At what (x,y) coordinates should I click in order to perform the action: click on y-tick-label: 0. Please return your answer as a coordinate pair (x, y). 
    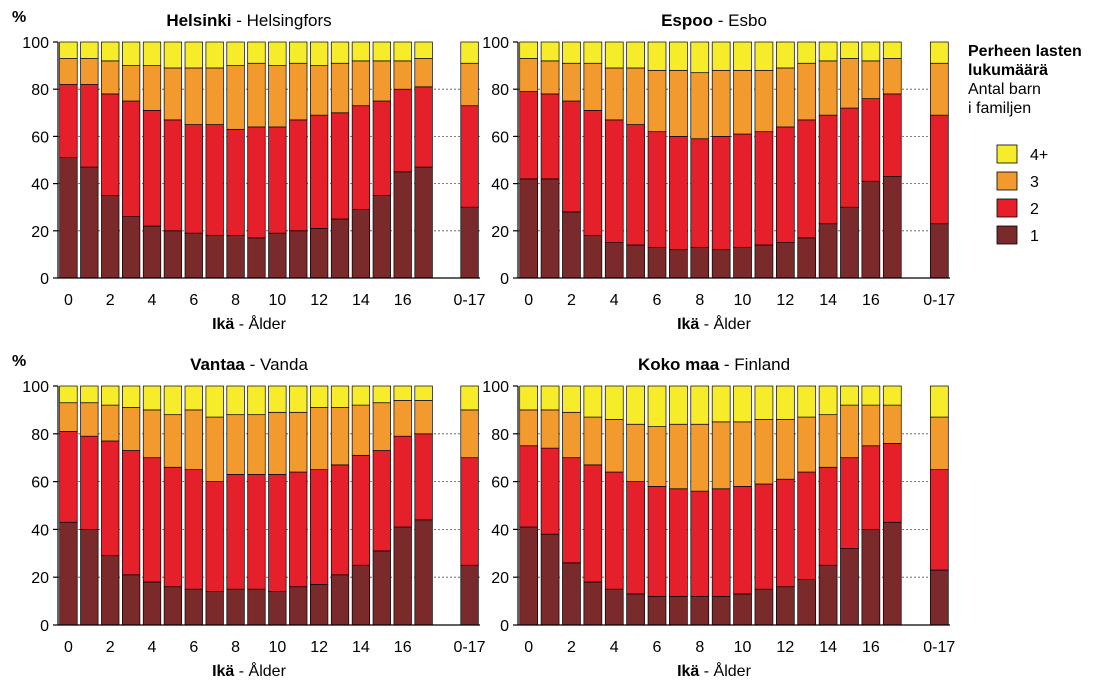
    Looking at the image, I should click on (44, 279).